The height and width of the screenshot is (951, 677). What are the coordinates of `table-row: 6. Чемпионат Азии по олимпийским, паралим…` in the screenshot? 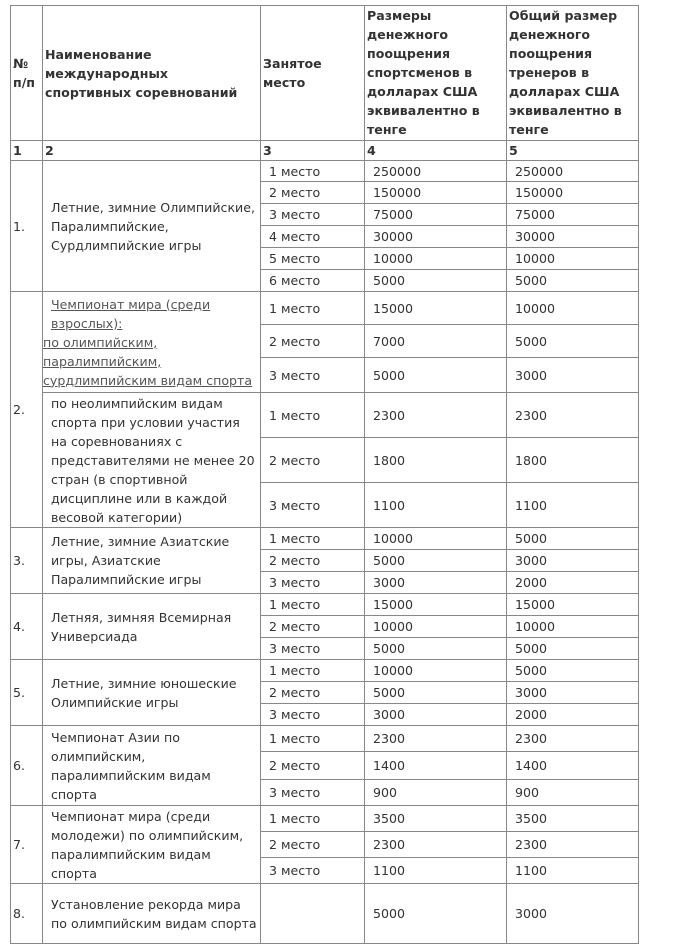 It's located at (324, 765).